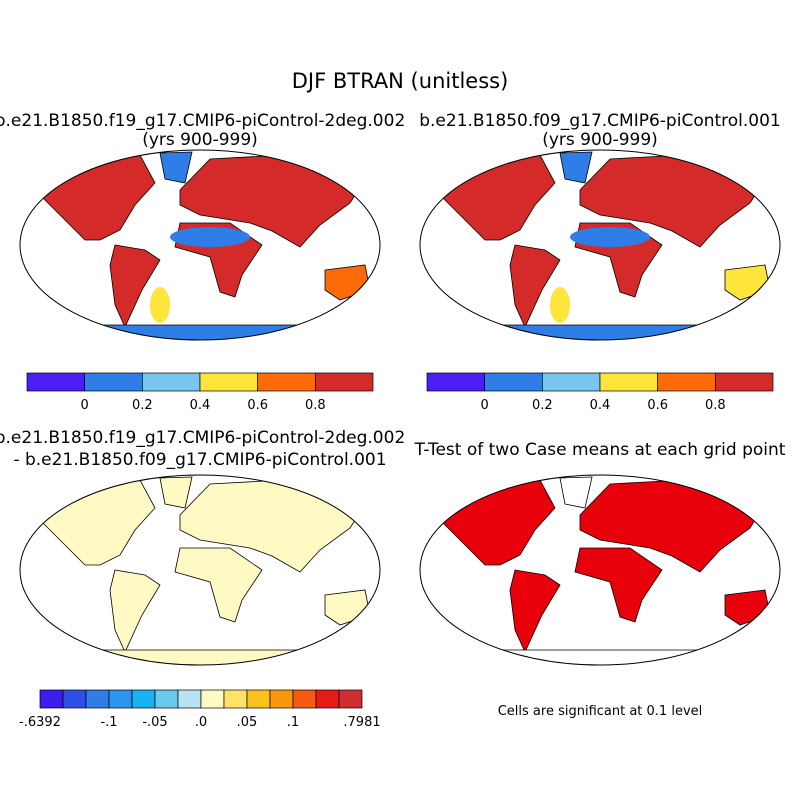 This screenshot has height=804, width=800. What do you see at coordinates (247, 722) in the screenshot?
I see `colorbar-label: .05` at bounding box center [247, 722].